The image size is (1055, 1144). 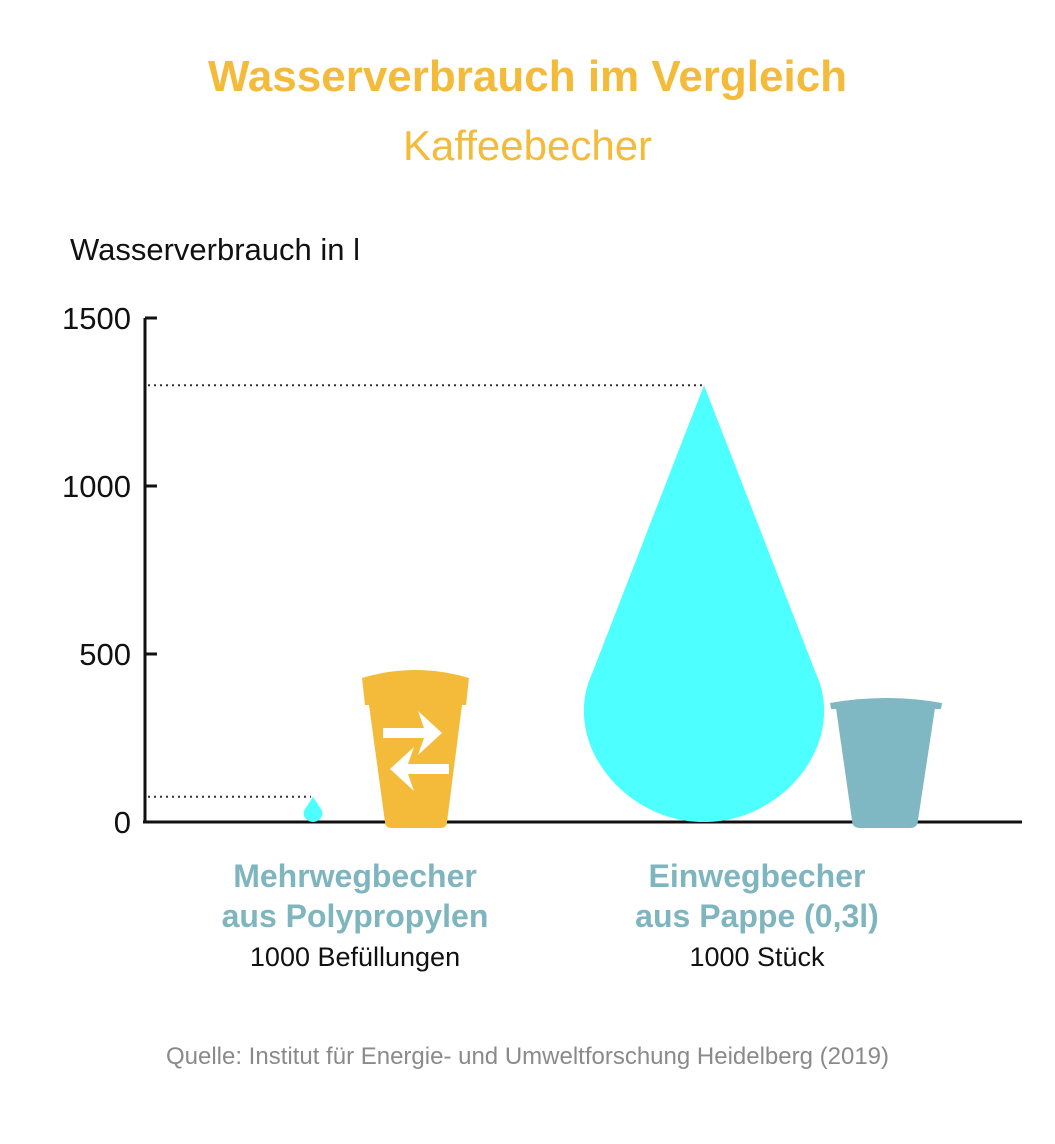 What do you see at coordinates (886, 763) in the screenshot?
I see `paper-cup-icon` at bounding box center [886, 763].